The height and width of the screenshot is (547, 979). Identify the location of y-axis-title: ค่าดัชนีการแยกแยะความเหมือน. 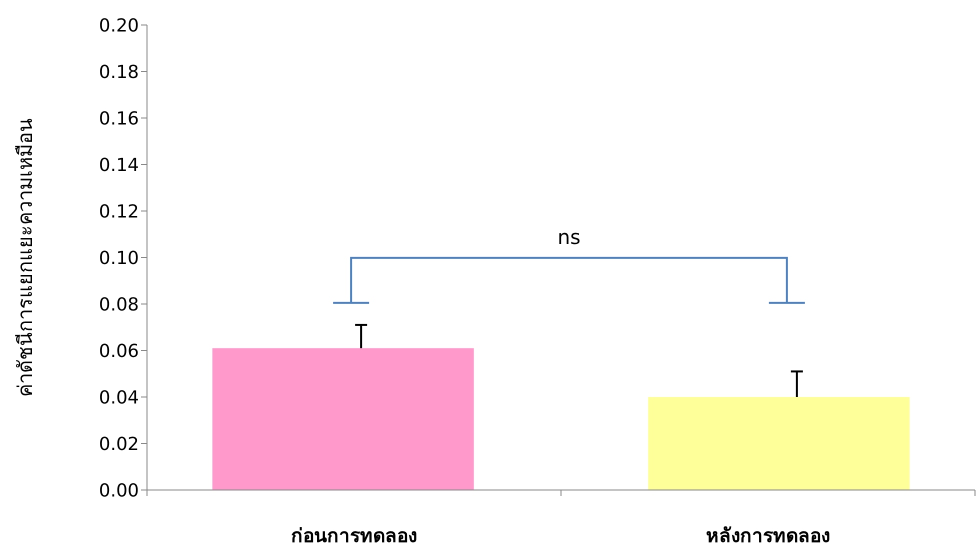
(25, 257).